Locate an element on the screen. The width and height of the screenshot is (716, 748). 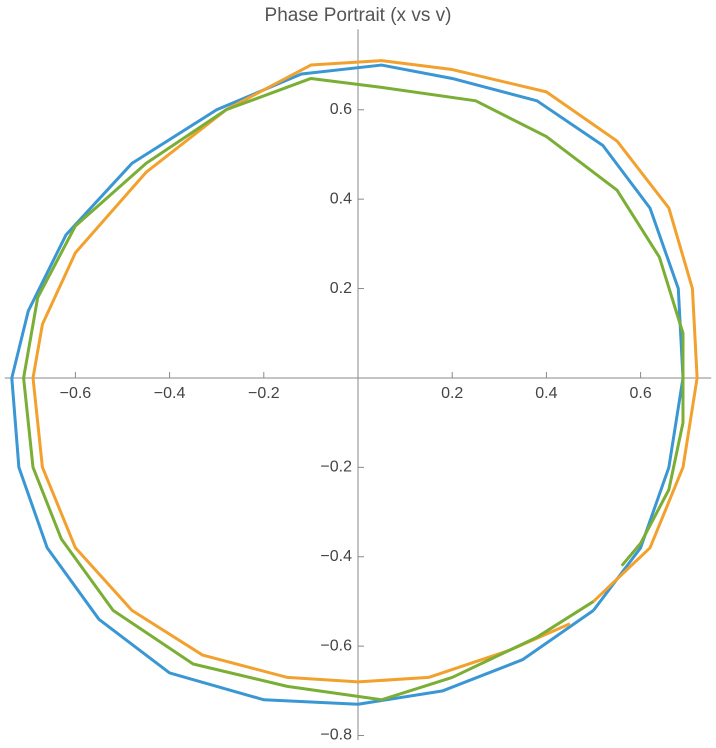
x-tick-label: −0.2 is located at coordinates (264, 393).